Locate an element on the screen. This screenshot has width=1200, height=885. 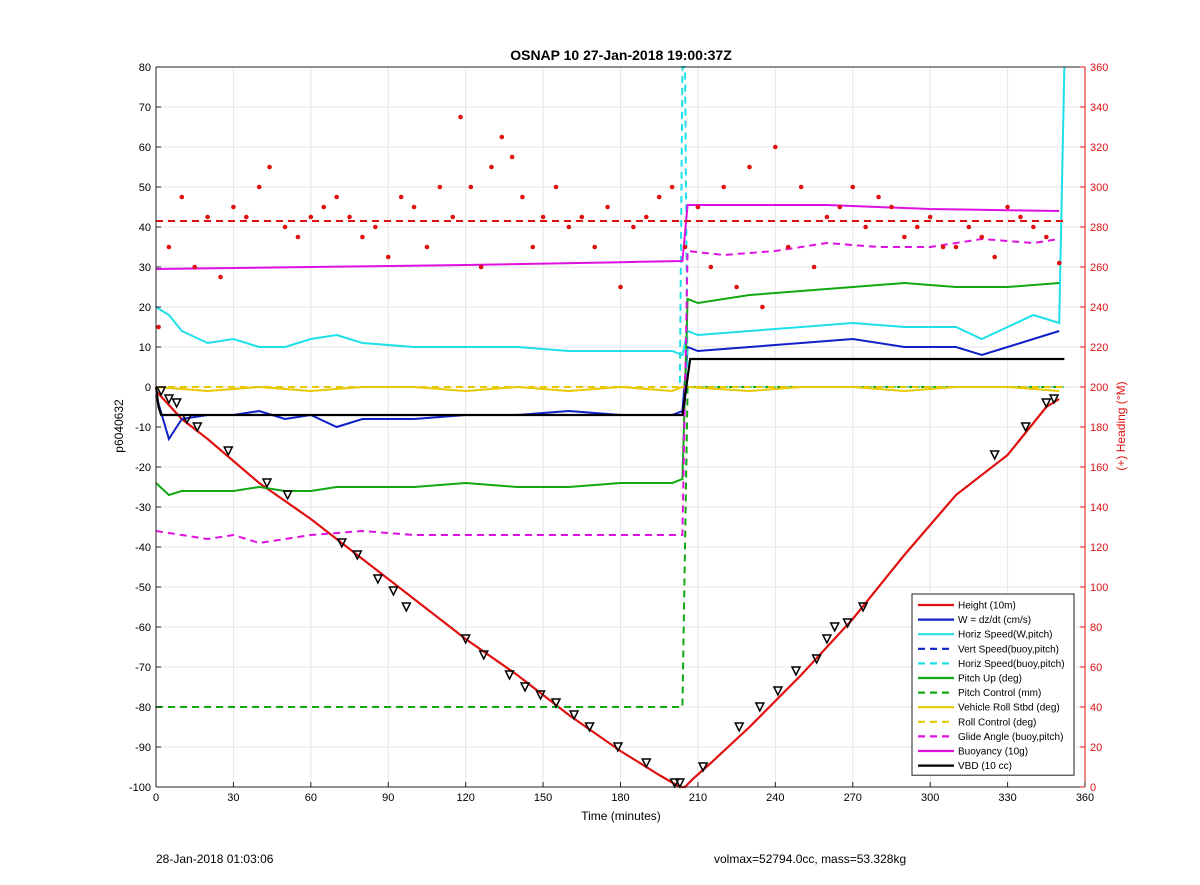
y-tick-label-right: 220 is located at coordinates (1099, 348).